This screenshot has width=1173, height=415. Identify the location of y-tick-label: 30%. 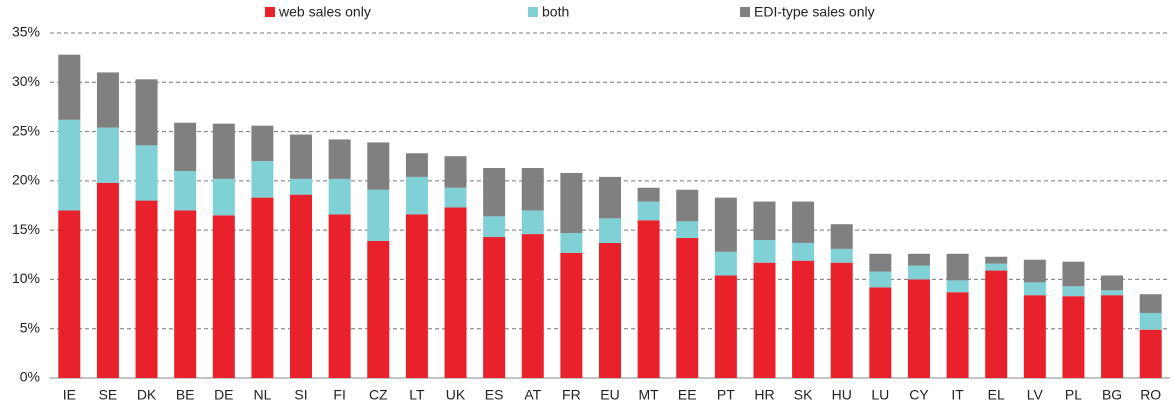
(26, 81).